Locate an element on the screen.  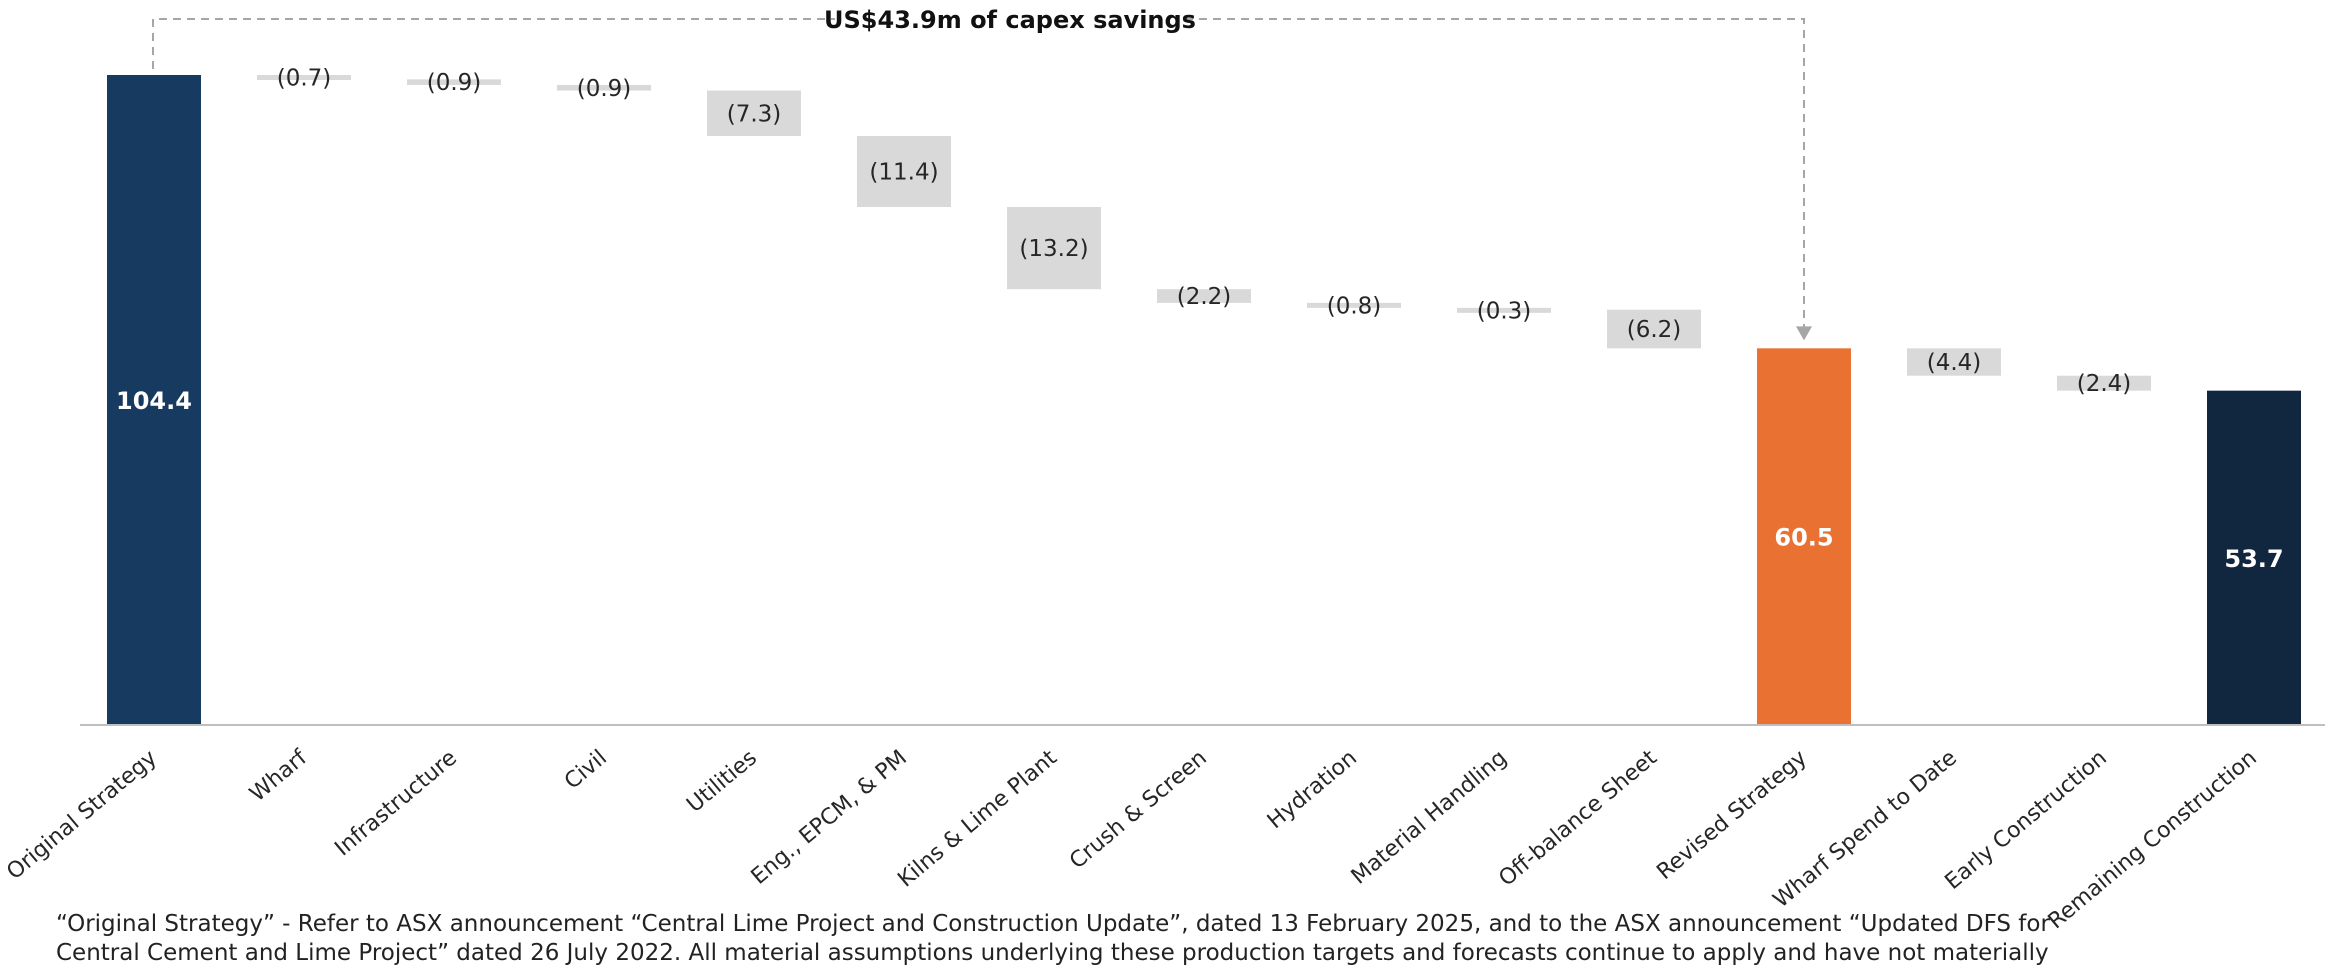
bar-infrastructure is located at coordinates (454, 82).